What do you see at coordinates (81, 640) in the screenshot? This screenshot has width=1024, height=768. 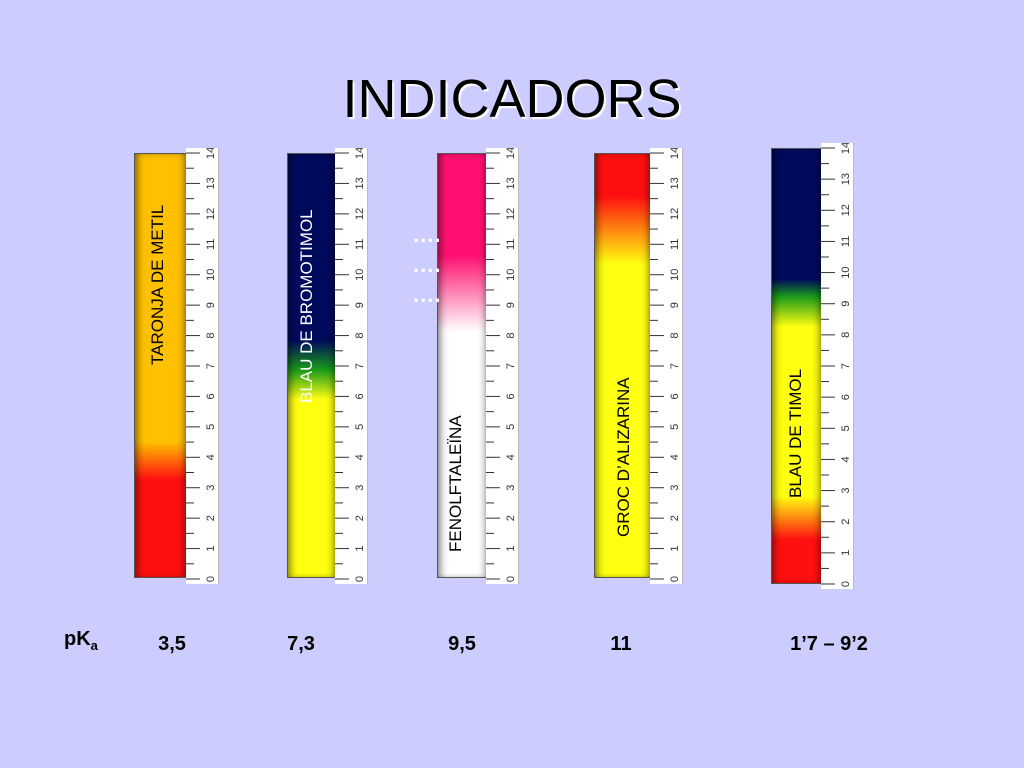 I see `pka-row-label: pKa` at bounding box center [81, 640].